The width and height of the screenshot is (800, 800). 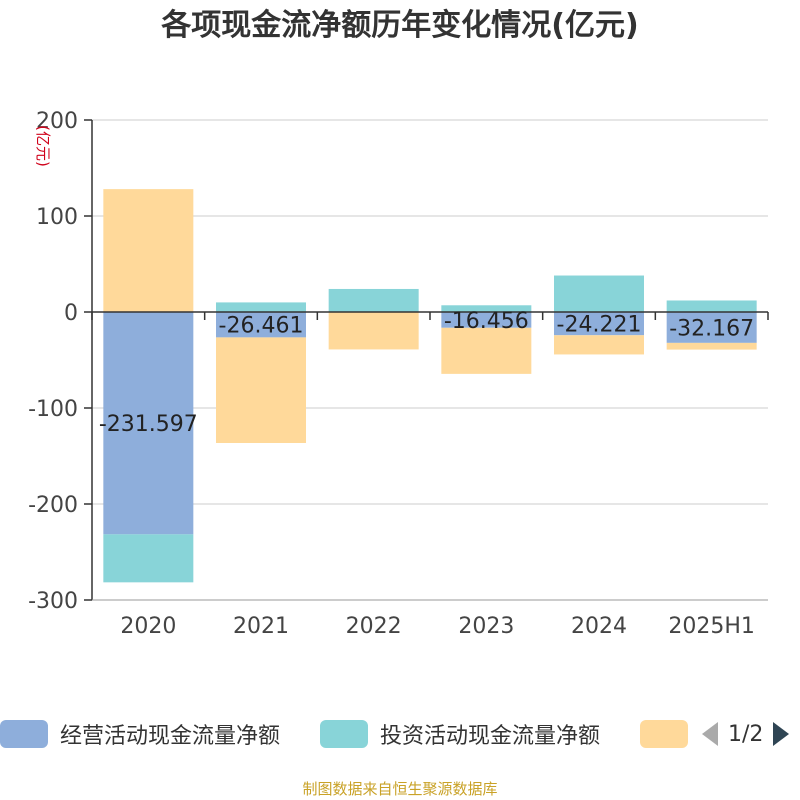 What do you see at coordinates (781, 734) in the screenshot?
I see `next-page-icon` at bounding box center [781, 734].